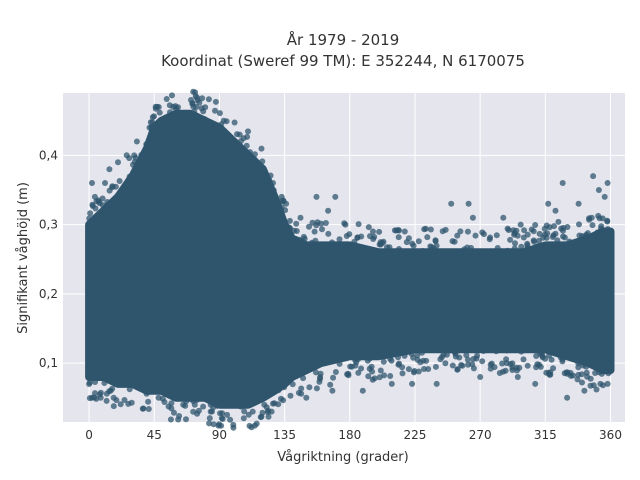 The image size is (640, 480). Describe the element at coordinates (219, 435) in the screenshot. I see `x-tick-label: 90` at that location.